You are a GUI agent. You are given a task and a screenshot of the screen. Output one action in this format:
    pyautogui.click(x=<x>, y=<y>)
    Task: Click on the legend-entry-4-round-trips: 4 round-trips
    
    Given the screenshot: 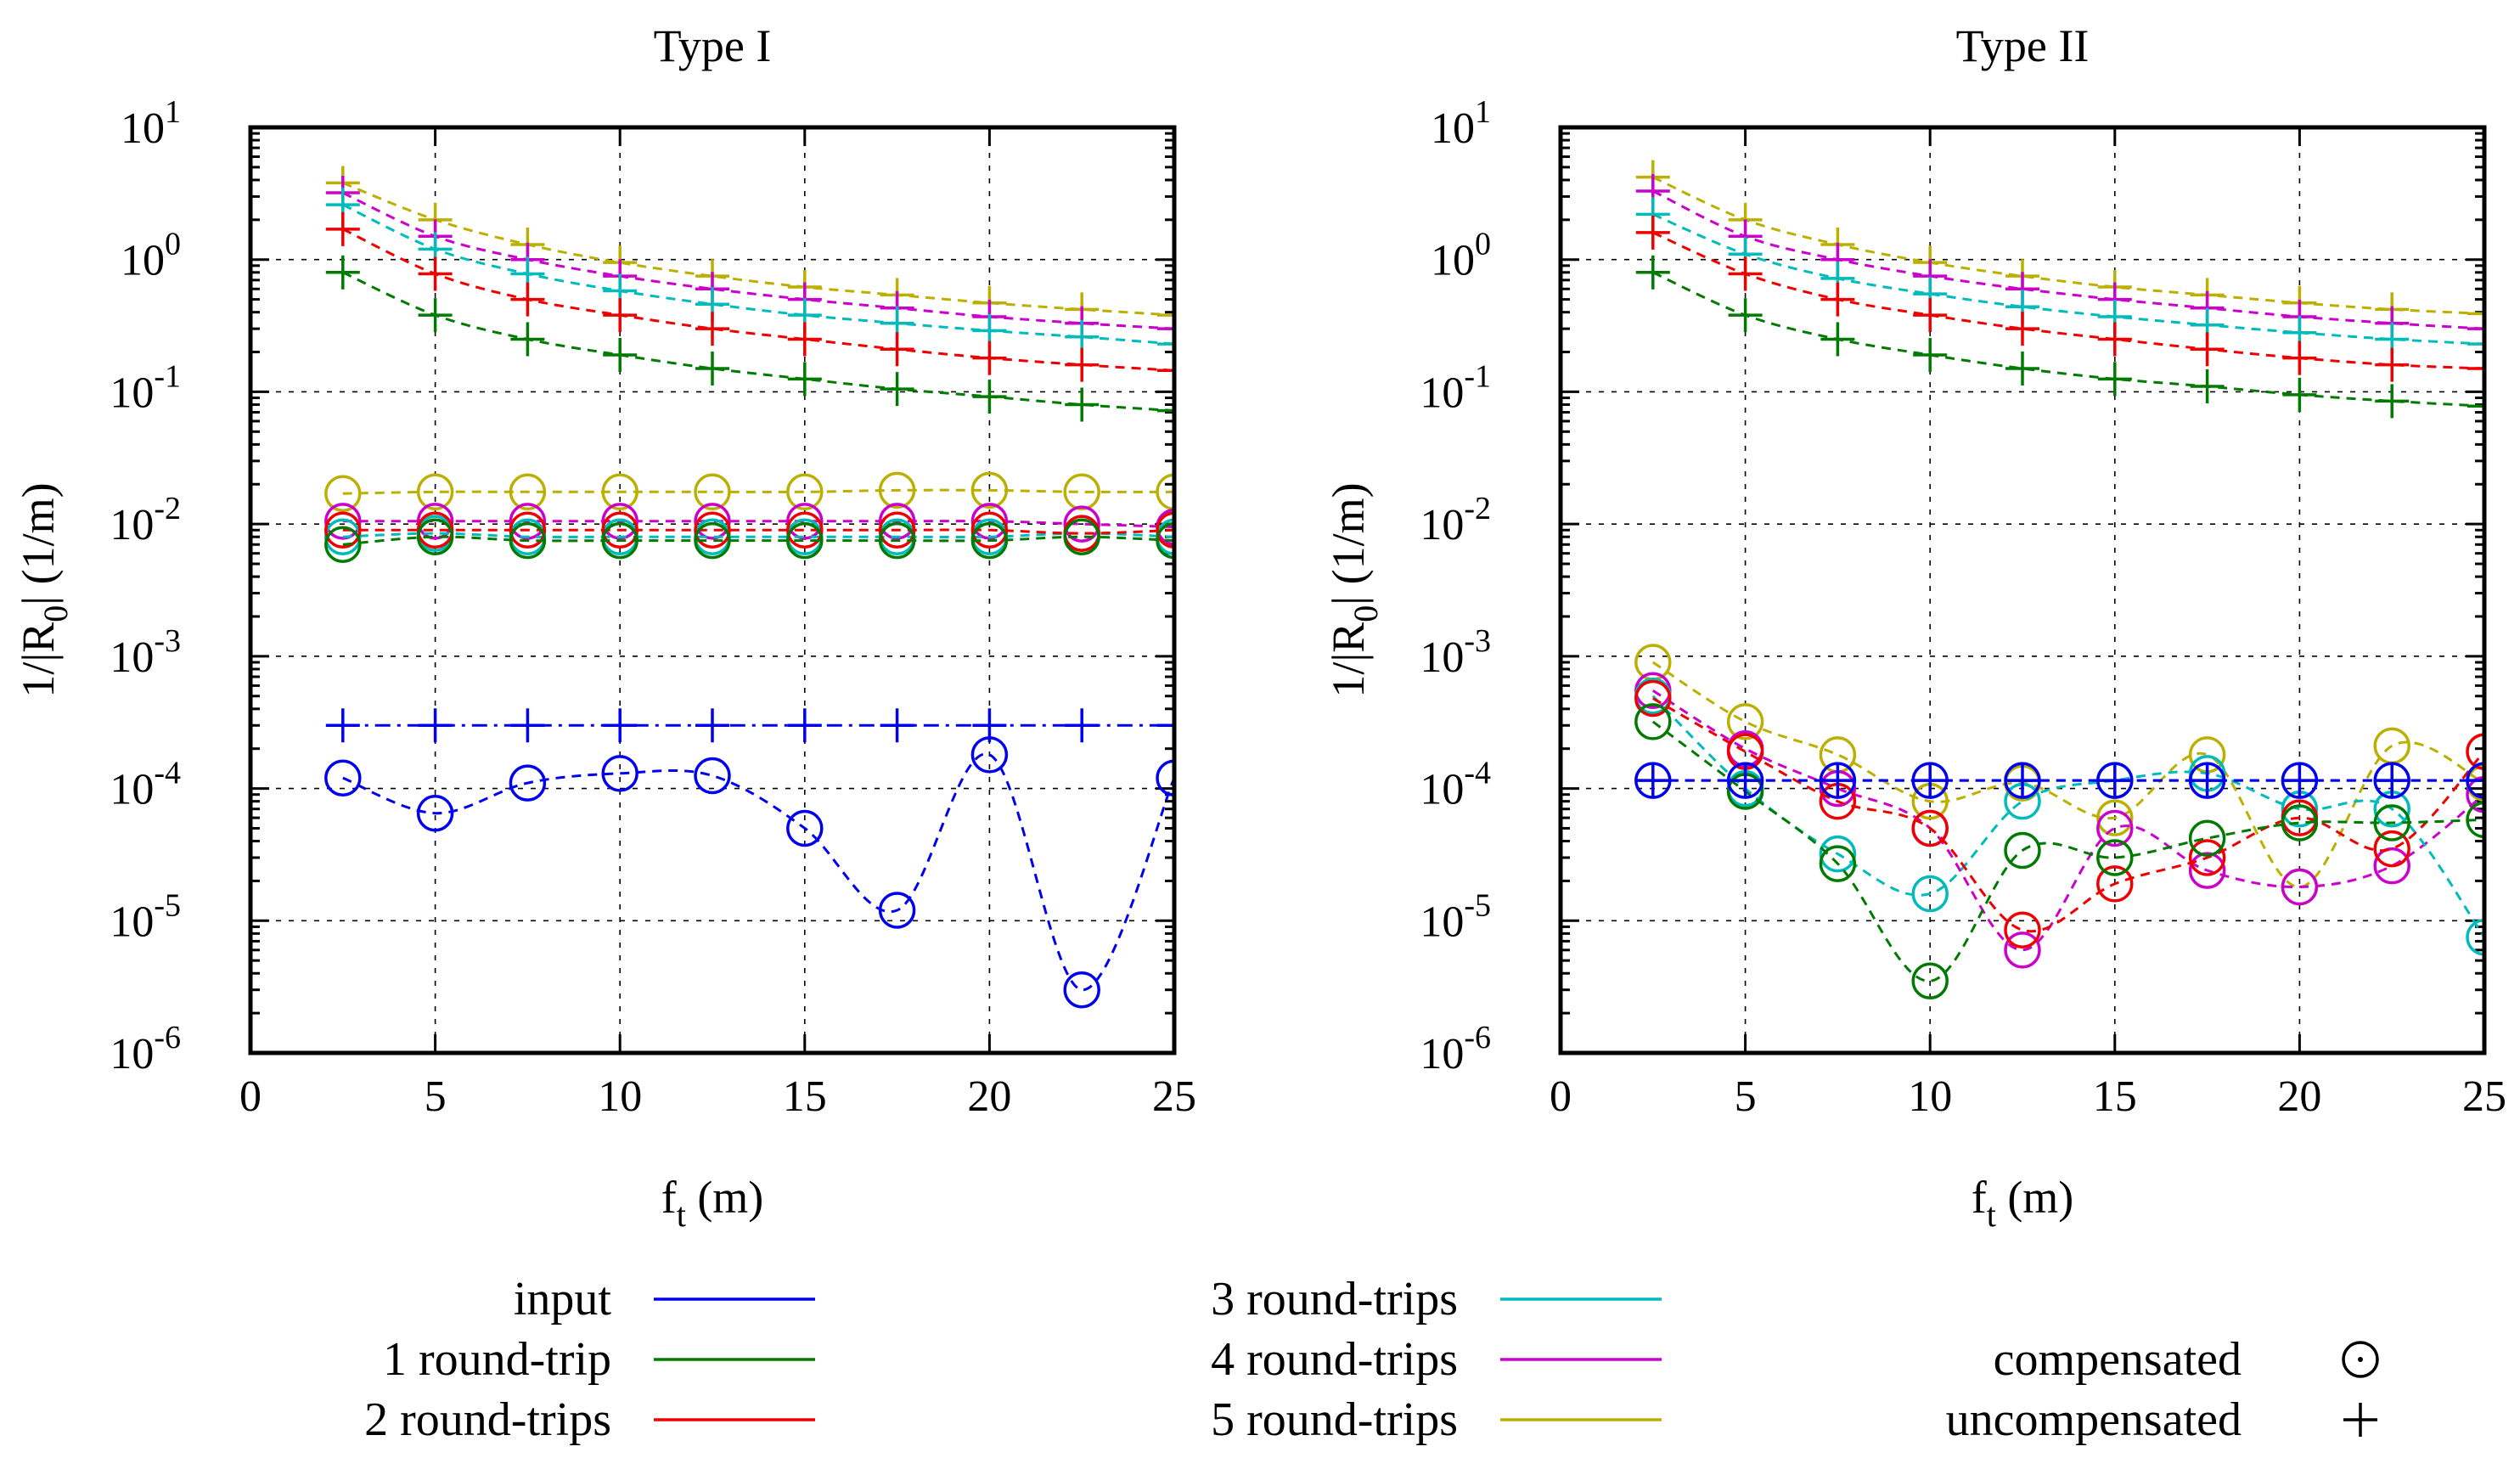 What is the action you would take?
    pyautogui.click(x=1436, y=1359)
    